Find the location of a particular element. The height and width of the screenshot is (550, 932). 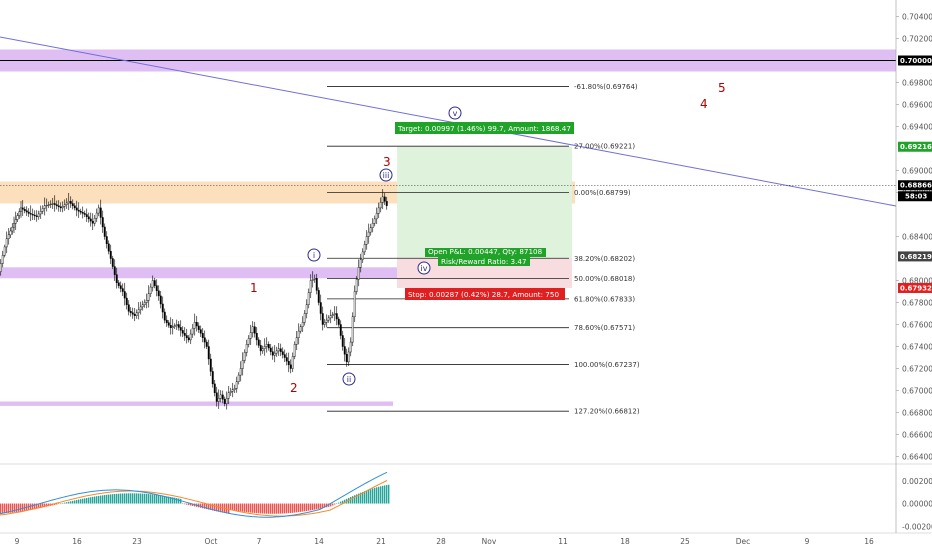

rr-box is located at coordinates (484, 261).